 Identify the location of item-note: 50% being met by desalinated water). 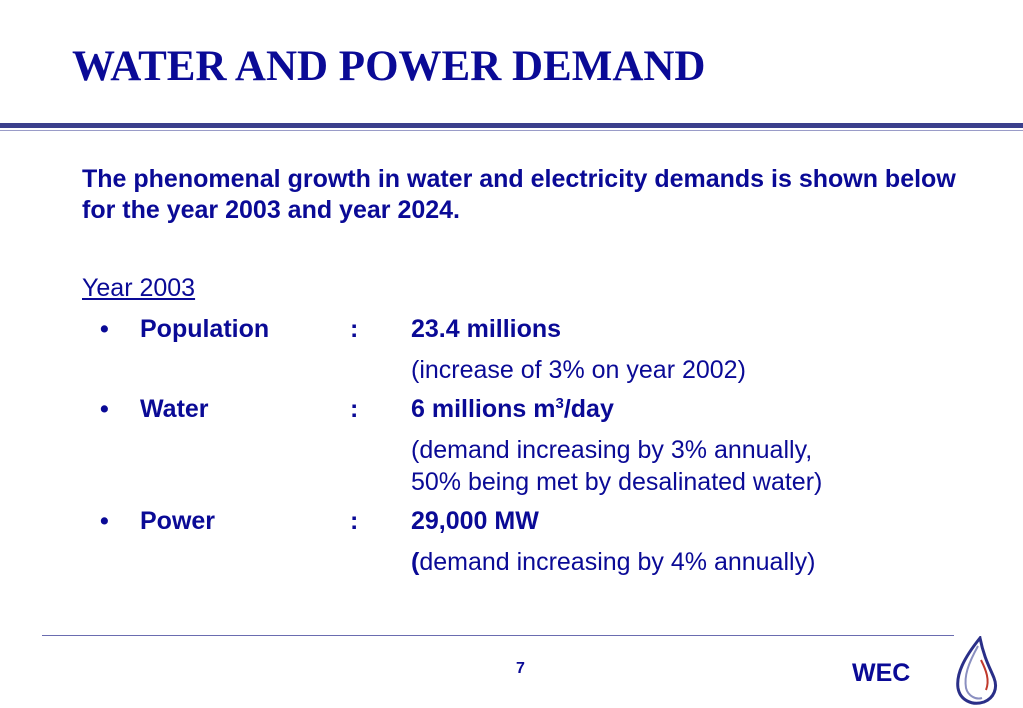
(617, 482).